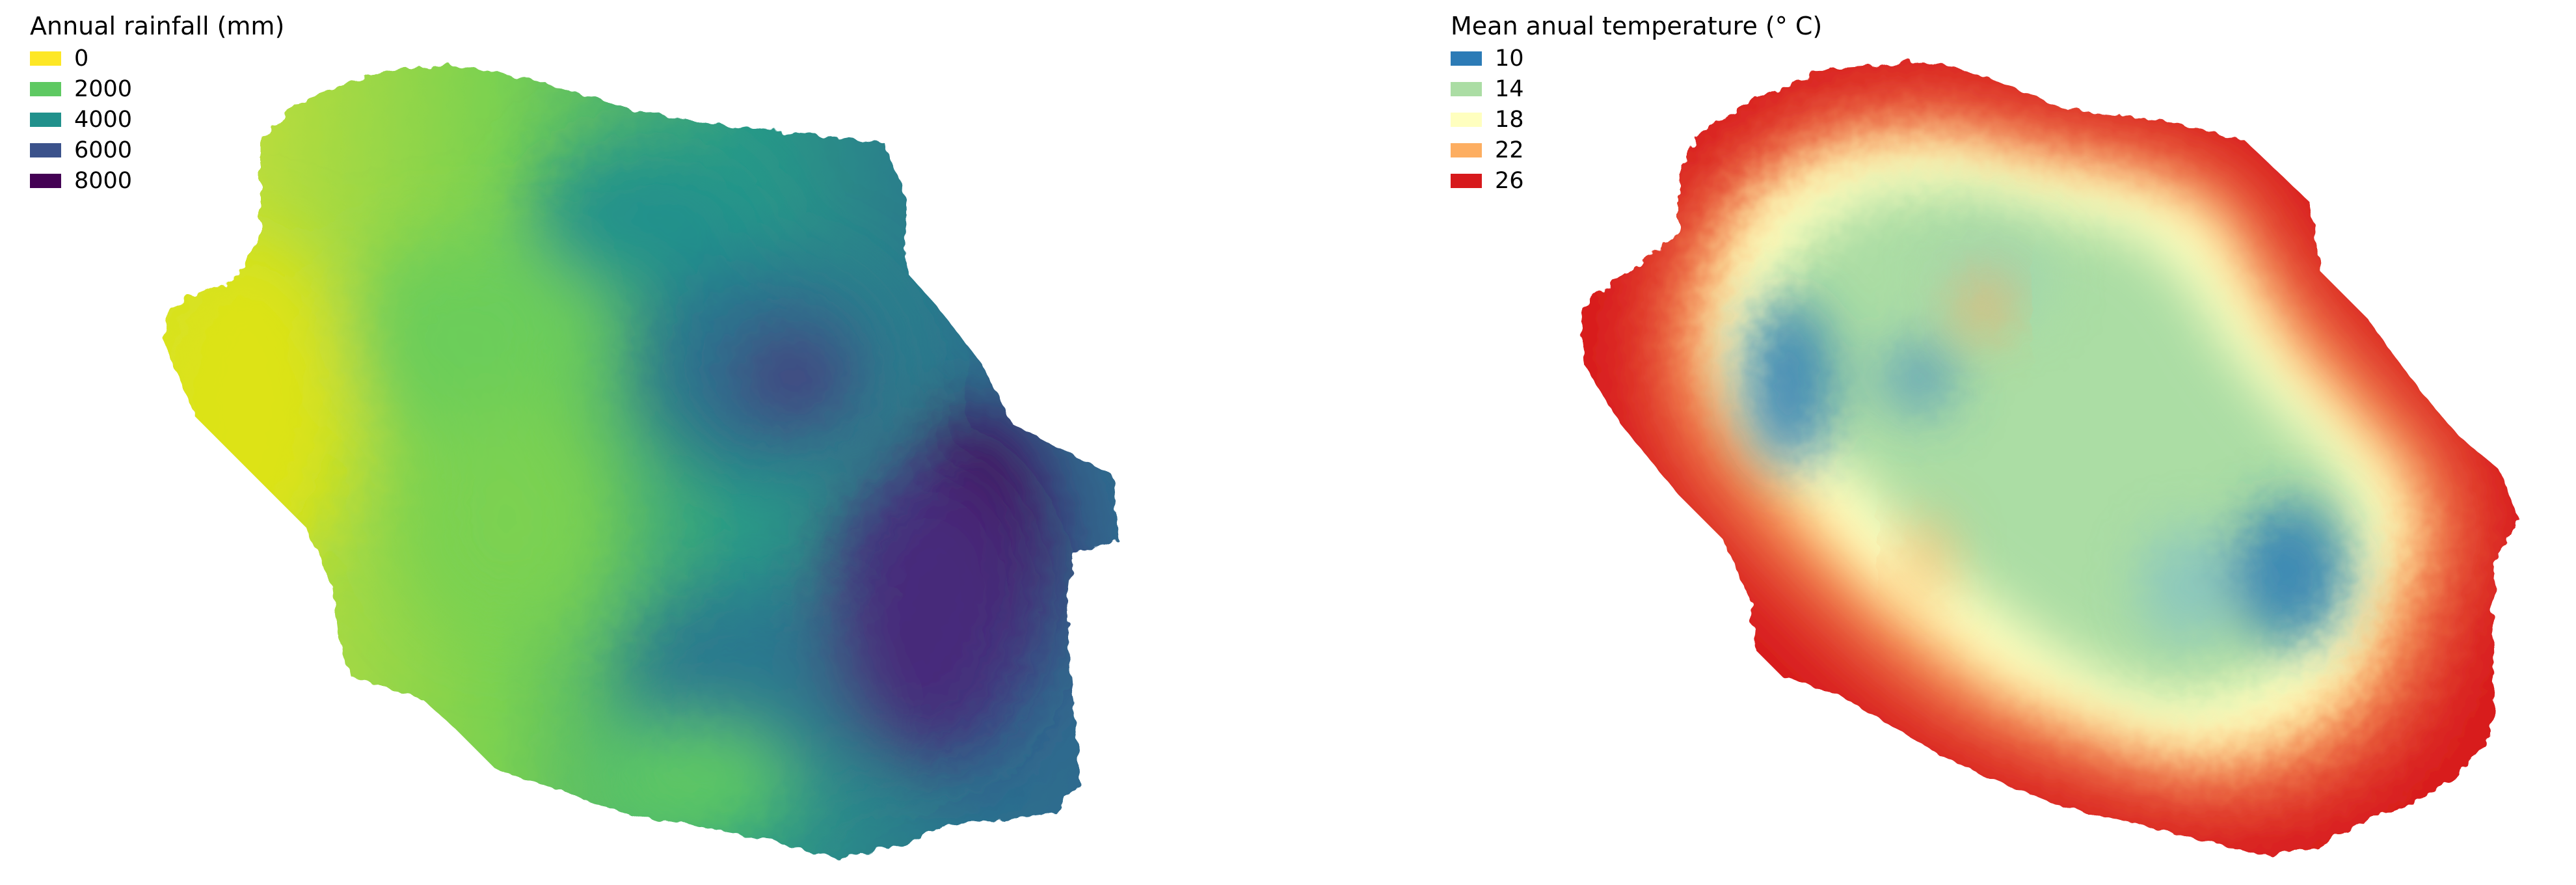 Image resolution: width=2576 pixels, height=885 pixels. Describe the element at coordinates (1636, 150) in the screenshot. I see `temperature-legend-item: 22` at that location.